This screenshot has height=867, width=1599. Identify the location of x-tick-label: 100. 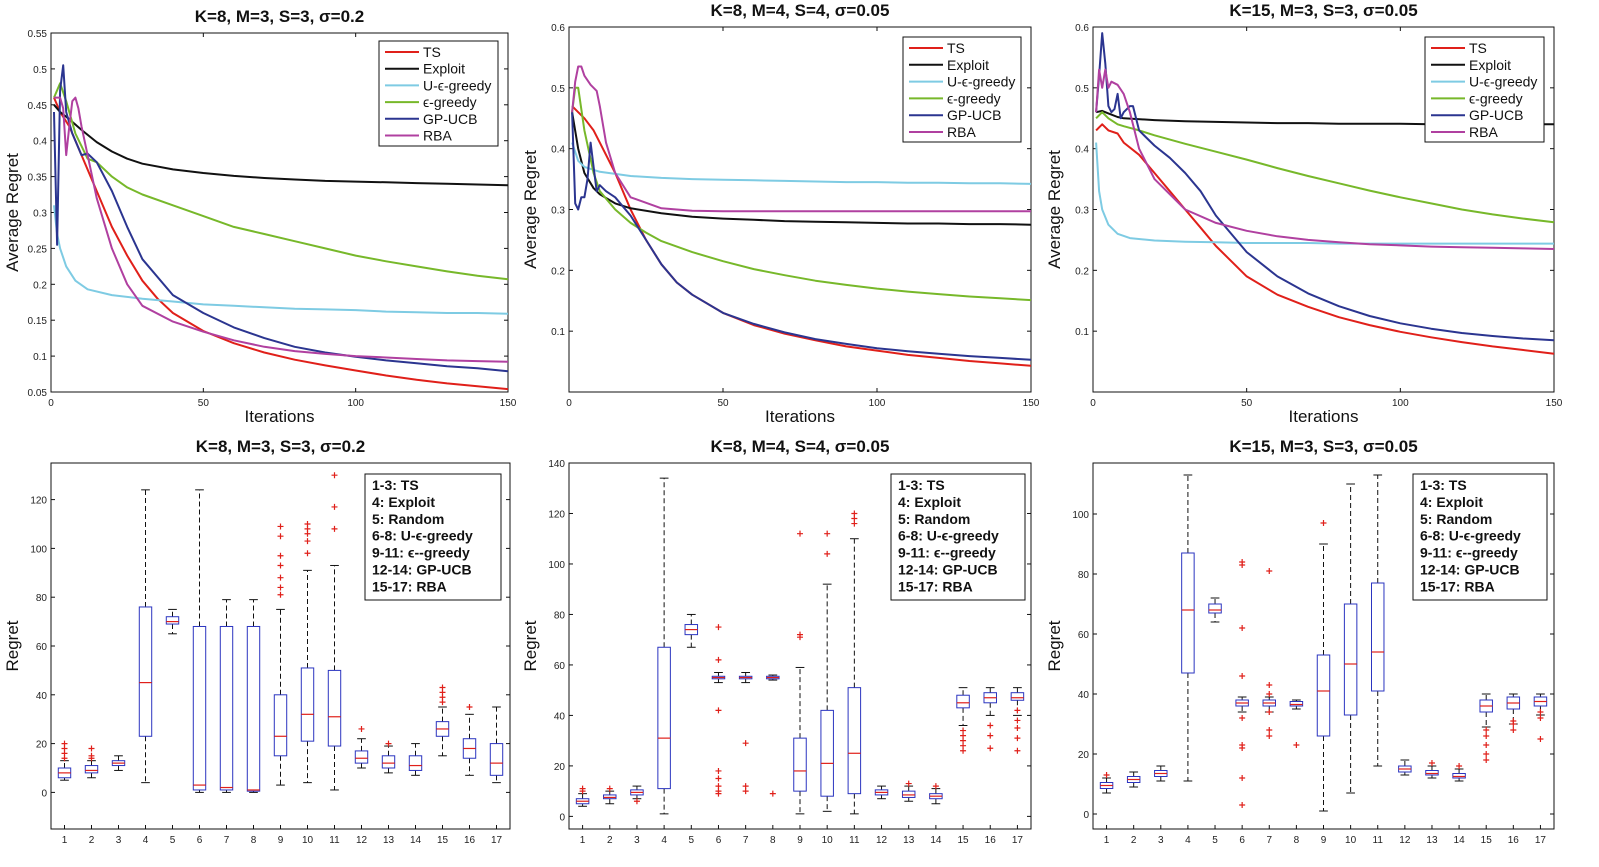
(1400, 403).